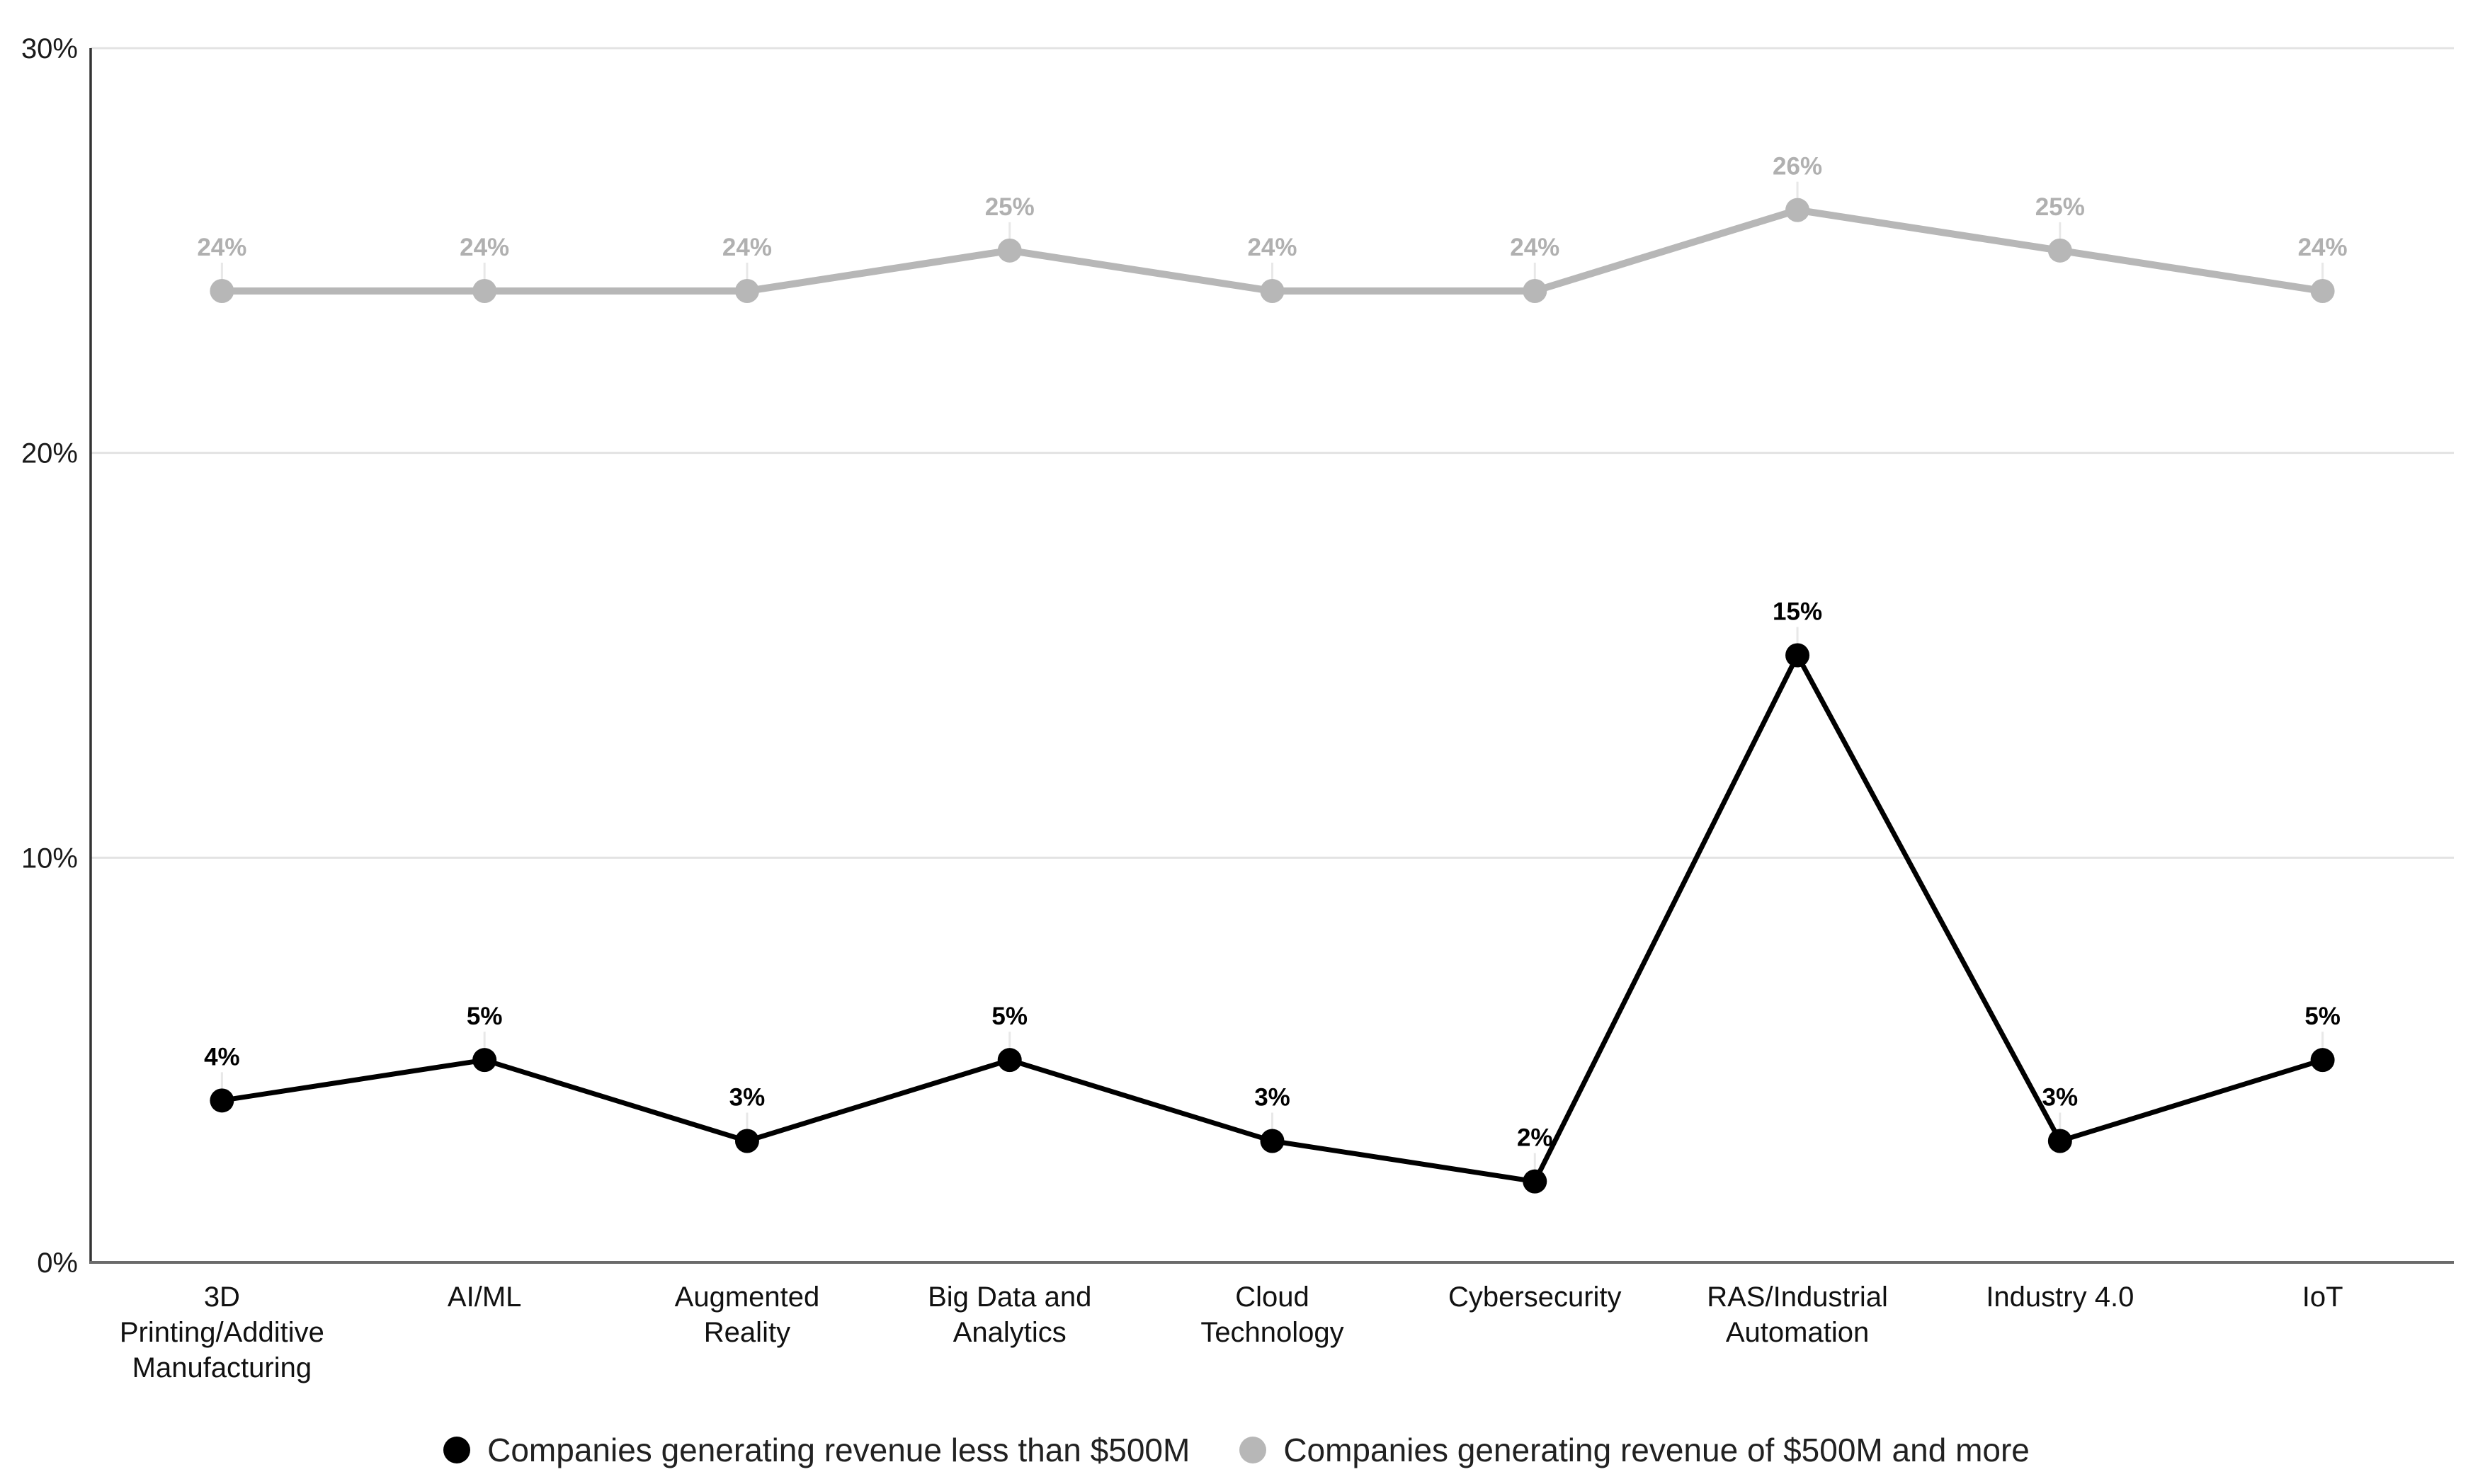 This screenshot has width=2473, height=1484. I want to click on x-category-label: IoT, so click(2322, 1297).